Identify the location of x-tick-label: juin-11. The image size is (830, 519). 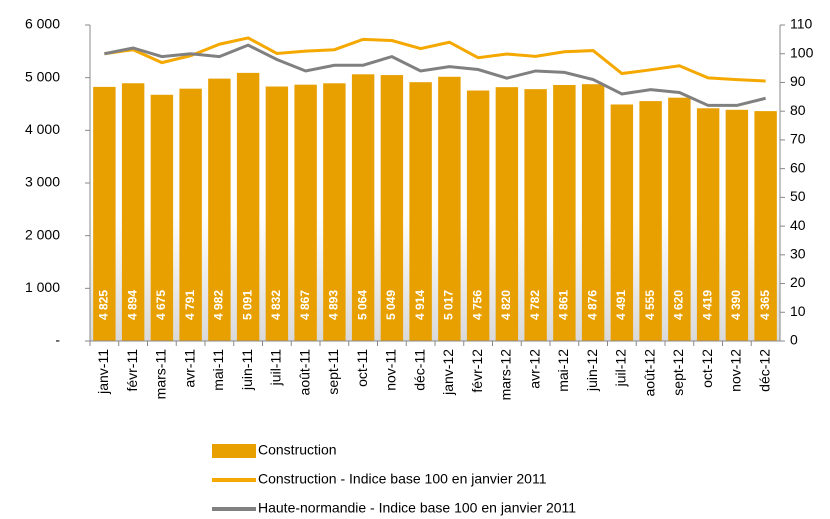
(247, 370).